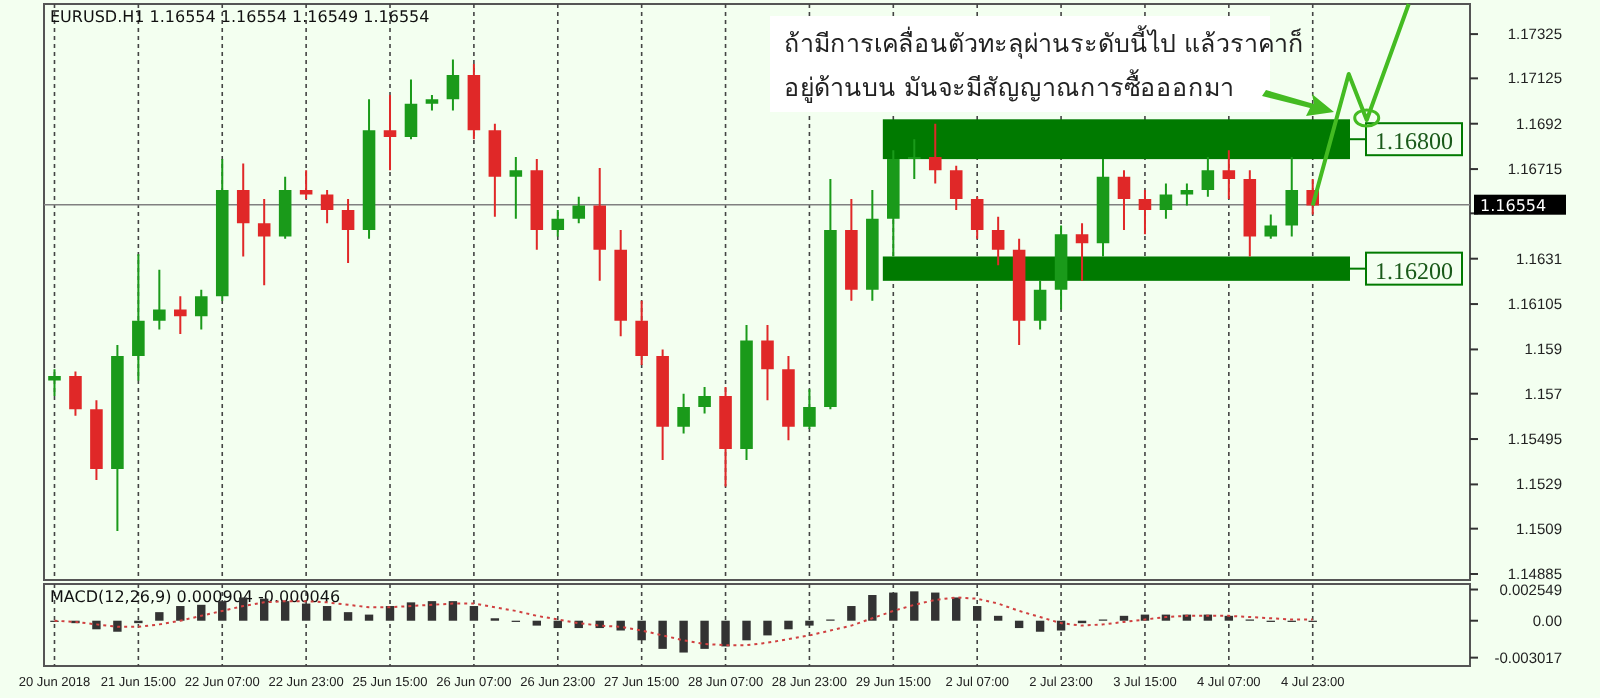 Image resolution: width=1600 pixels, height=698 pixels. I want to click on chart-title: EURUSD.H1 1.16554 1.16554 1.16549 1.16554, so click(240, 17).